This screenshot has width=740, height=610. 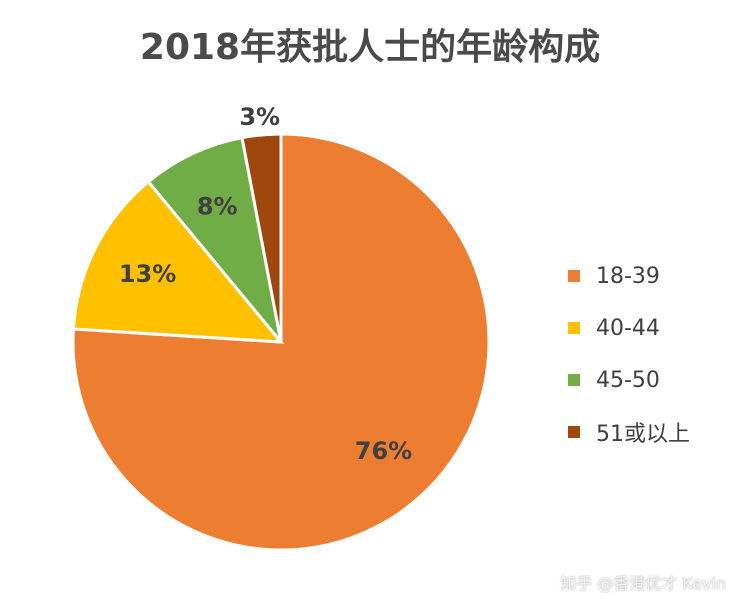 I want to click on legend-label: 45-50, so click(x=628, y=380).